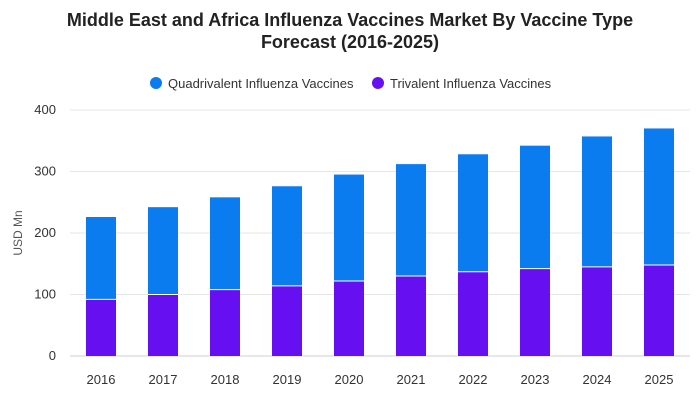 This screenshot has height=400, width=700. What do you see at coordinates (101, 379) in the screenshot?
I see `x-tick-label-2016: 2016` at bounding box center [101, 379].